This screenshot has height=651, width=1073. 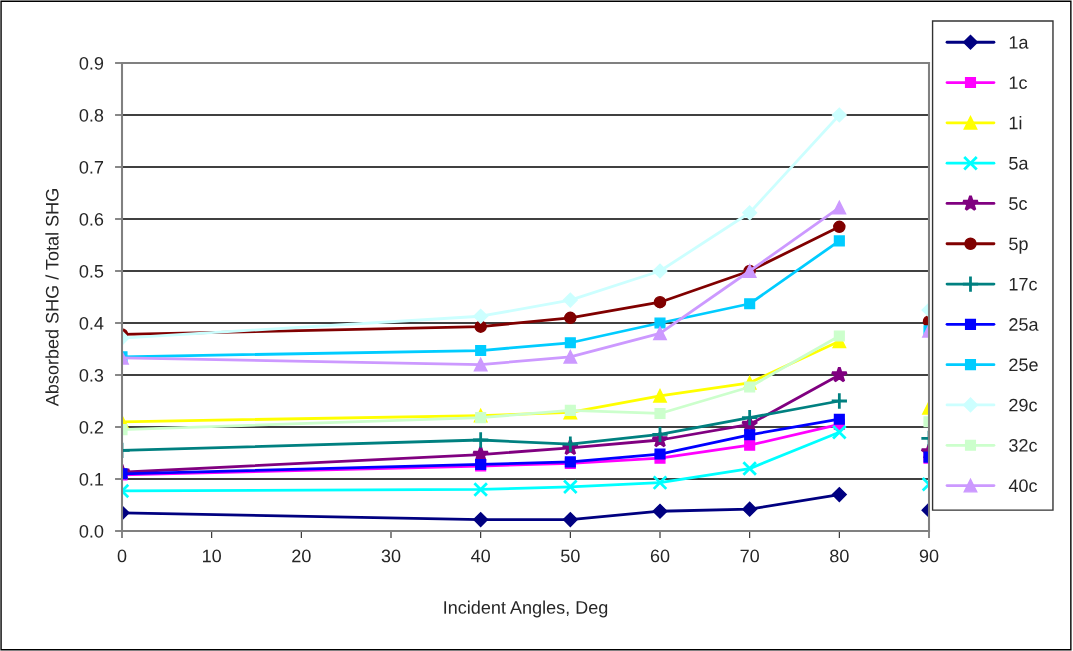 I want to click on legend-label: 25e, so click(x=1023, y=365).